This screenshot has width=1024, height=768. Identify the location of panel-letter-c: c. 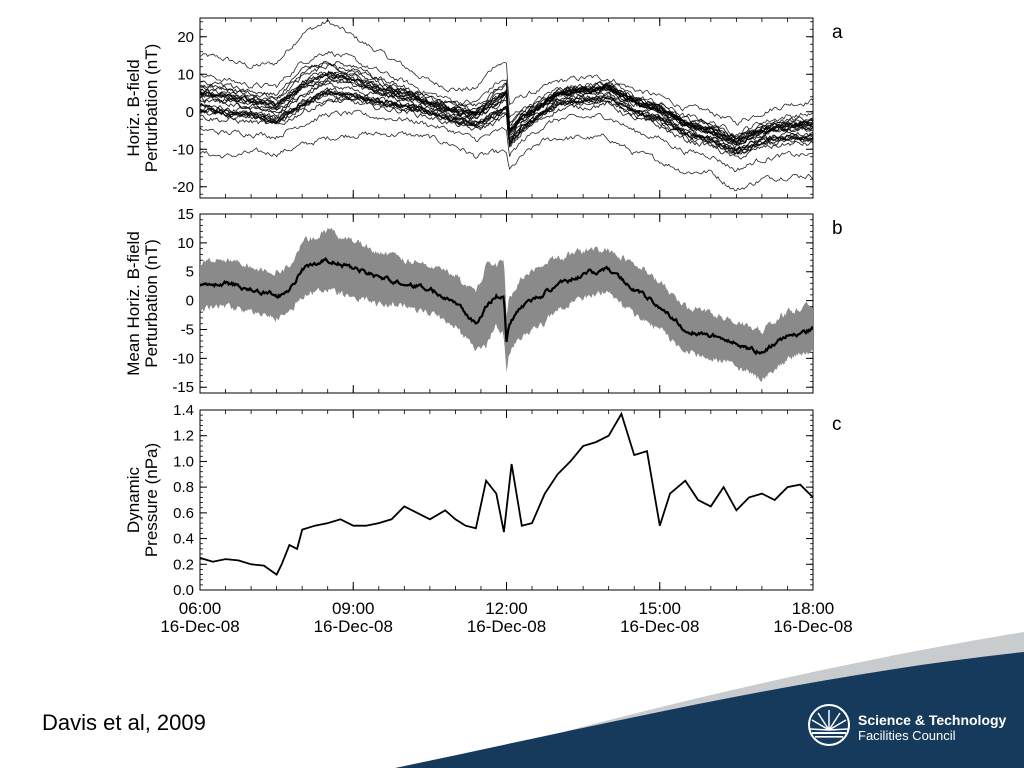
(837, 424).